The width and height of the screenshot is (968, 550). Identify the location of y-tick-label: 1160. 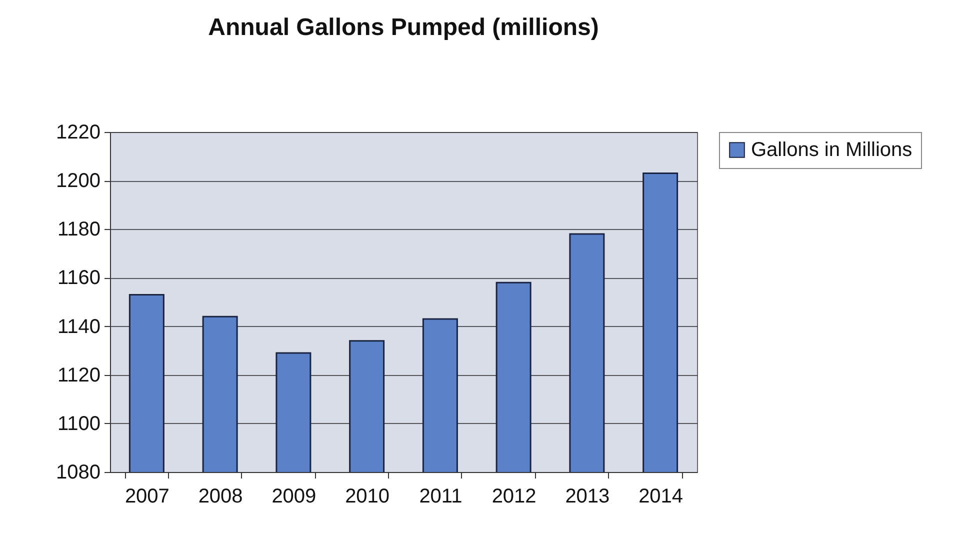
(78, 278).